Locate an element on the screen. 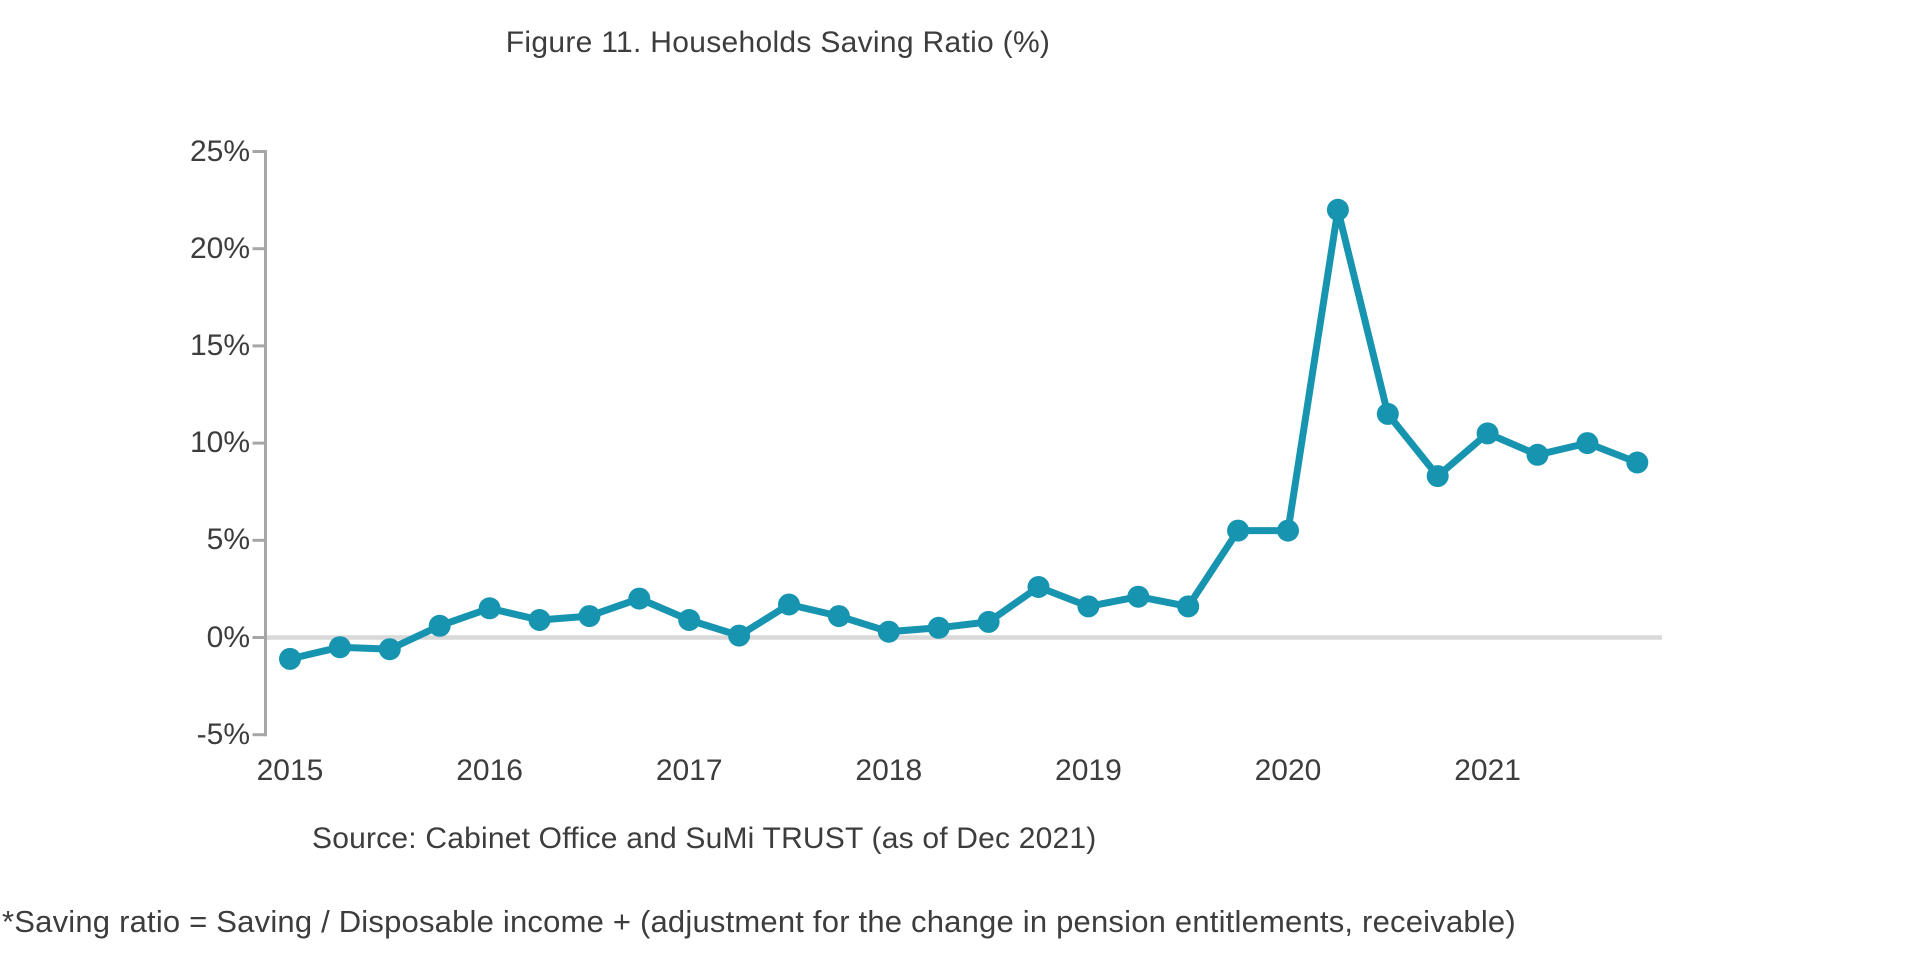 This screenshot has height=968, width=1920. y-axis-tick-label: 15% is located at coordinates (219, 345).